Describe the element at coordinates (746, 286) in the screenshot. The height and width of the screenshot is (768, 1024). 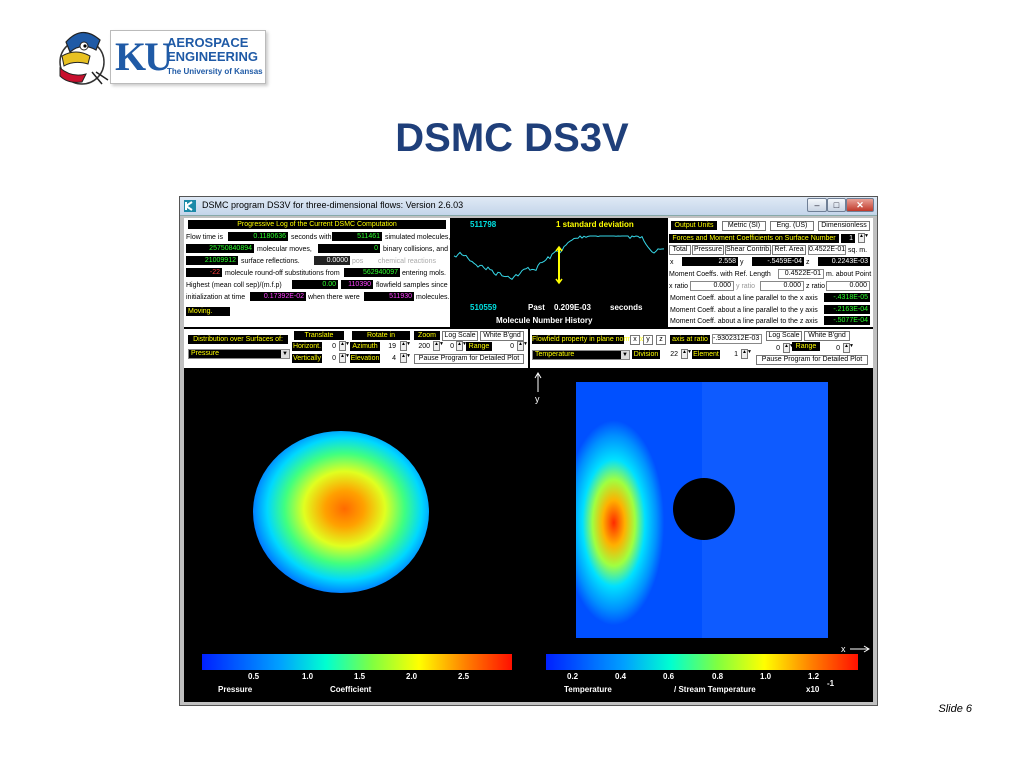
I see `y-ratio-label: y ratio` at that location.